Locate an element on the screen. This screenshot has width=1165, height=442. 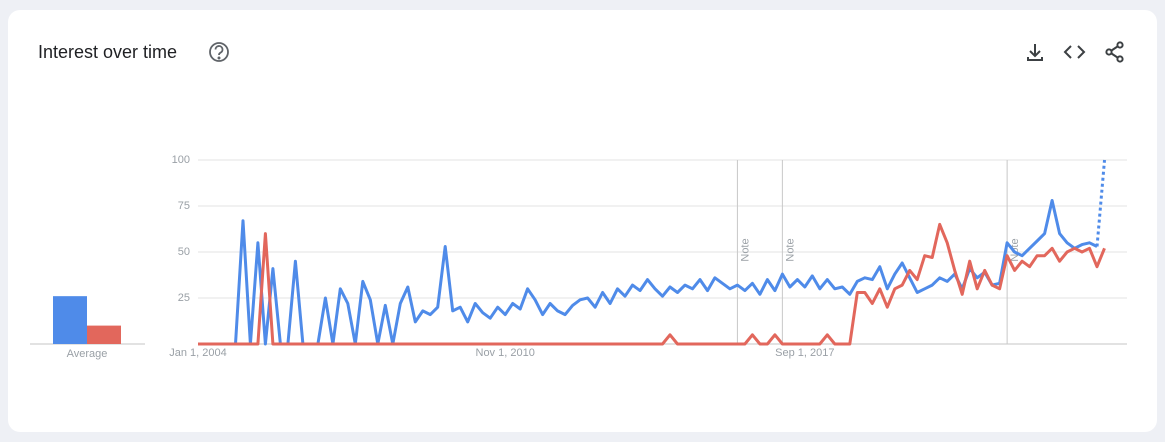
x-label: Average is located at coordinates (87, 354).